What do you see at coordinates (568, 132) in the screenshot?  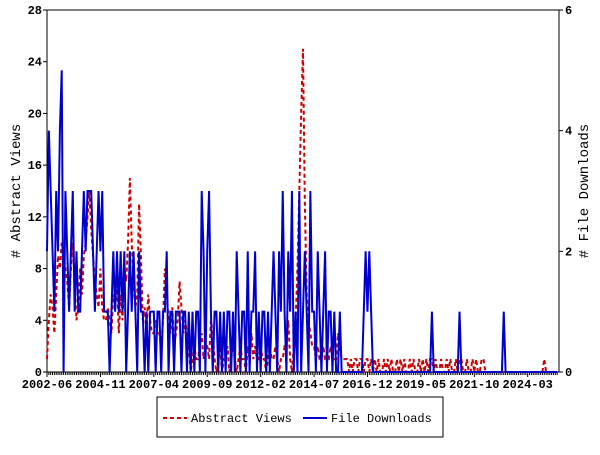 I see `y2-tick-label: 4` at bounding box center [568, 132].